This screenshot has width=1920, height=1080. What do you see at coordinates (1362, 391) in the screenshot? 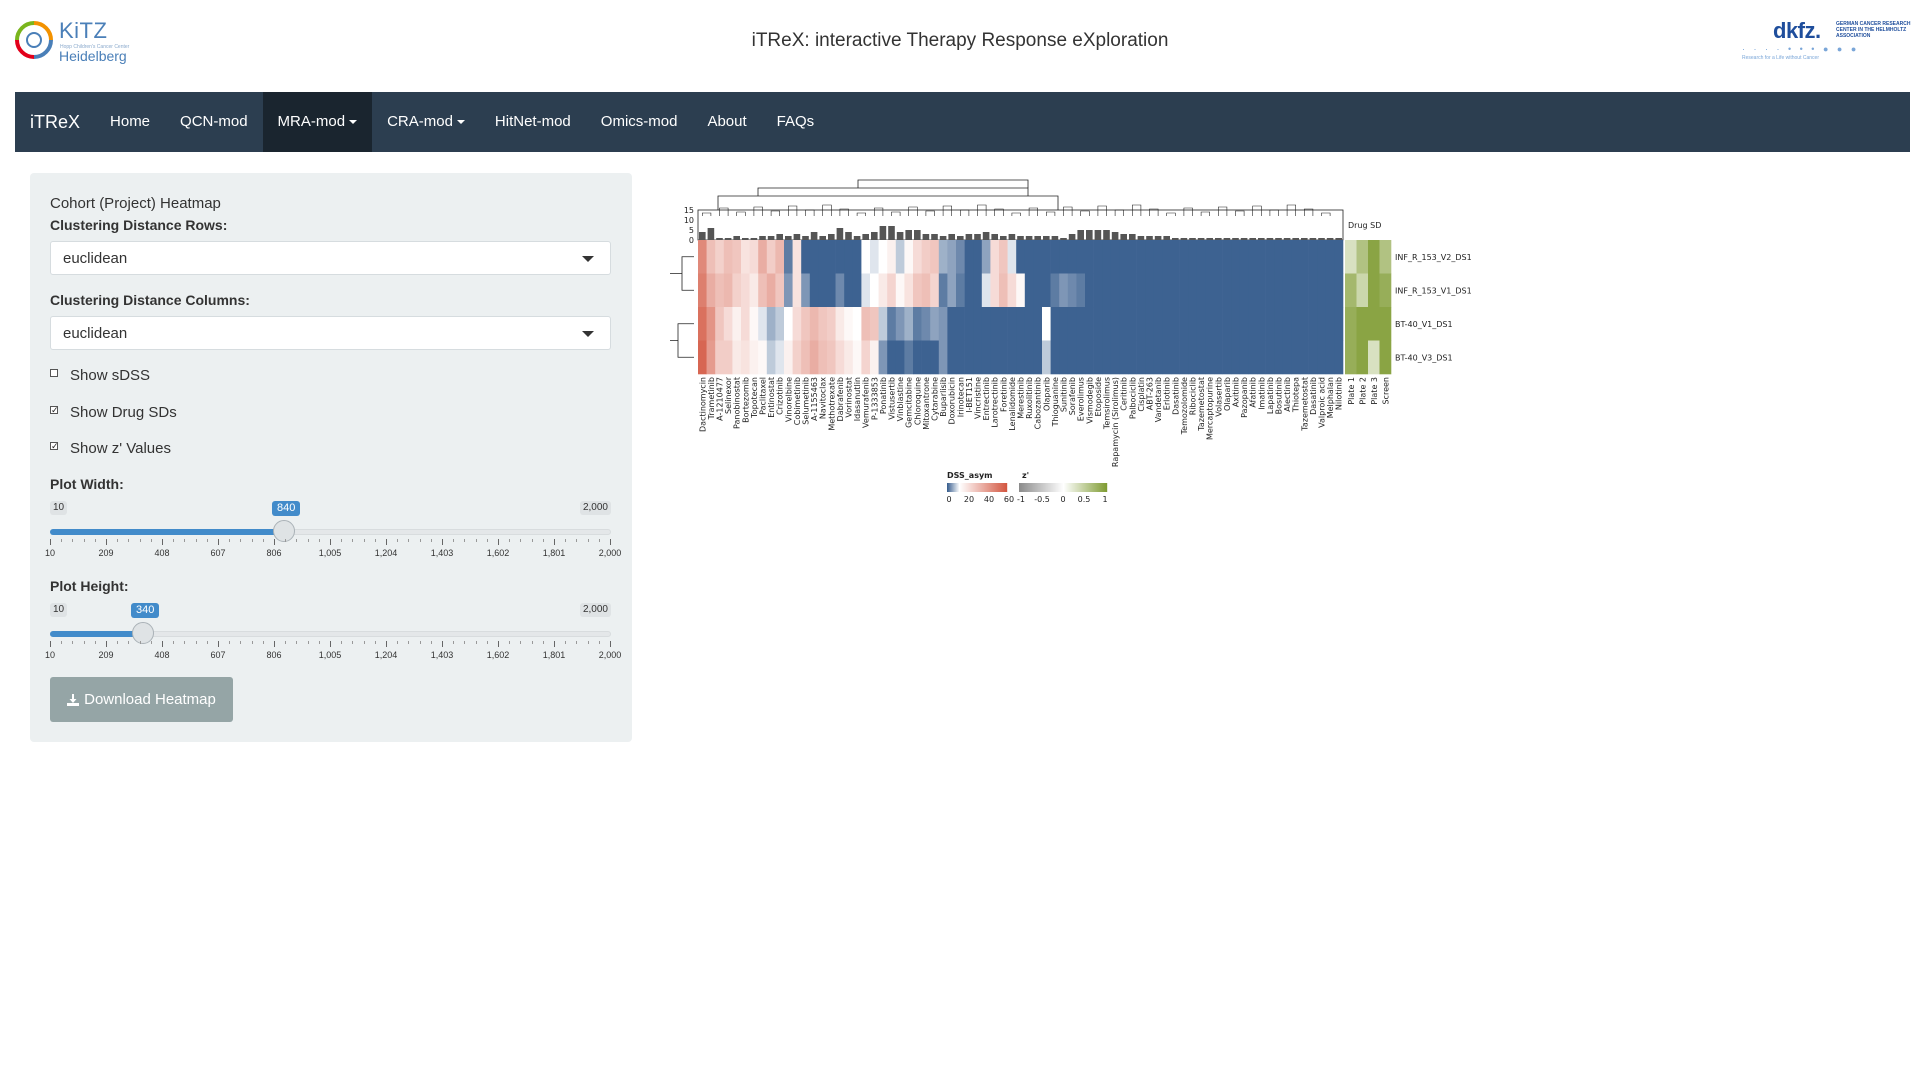
I see `annotation-column-label: Plate 2` at bounding box center [1362, 391].